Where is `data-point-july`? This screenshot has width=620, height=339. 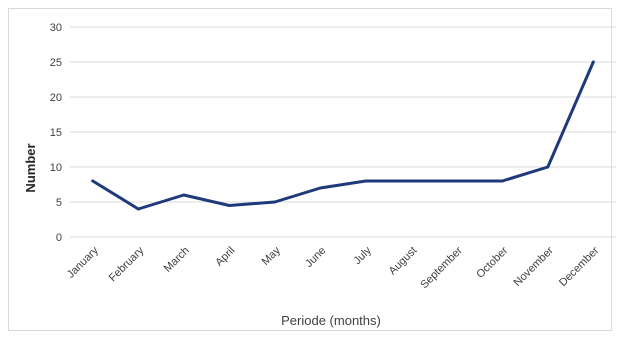
data-point-july is located at coordinates (366, 181).